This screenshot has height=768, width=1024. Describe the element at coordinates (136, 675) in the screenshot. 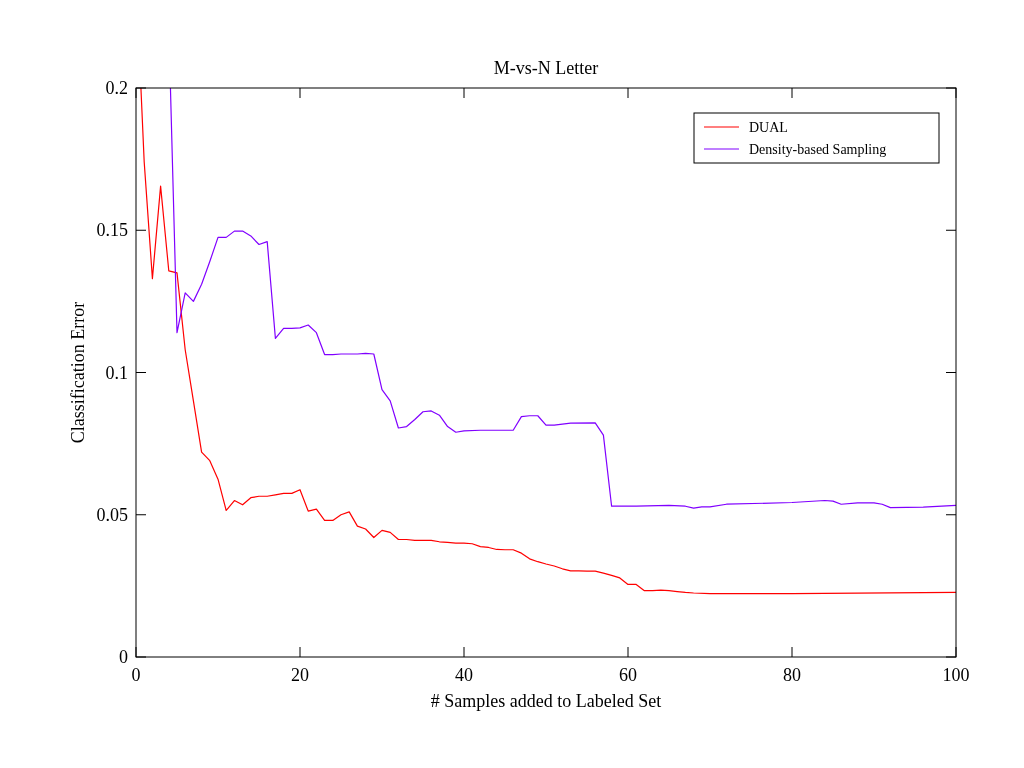

I see `x-tick-label: 0` at that location.